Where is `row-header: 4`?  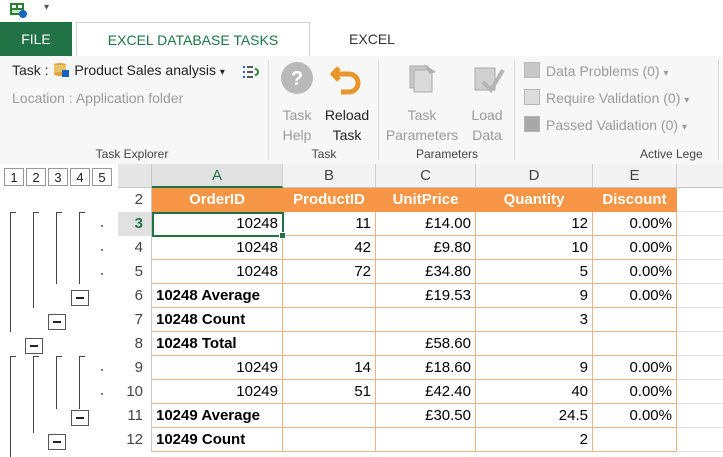 row-header: 4 is located at coordinates (135, 248).